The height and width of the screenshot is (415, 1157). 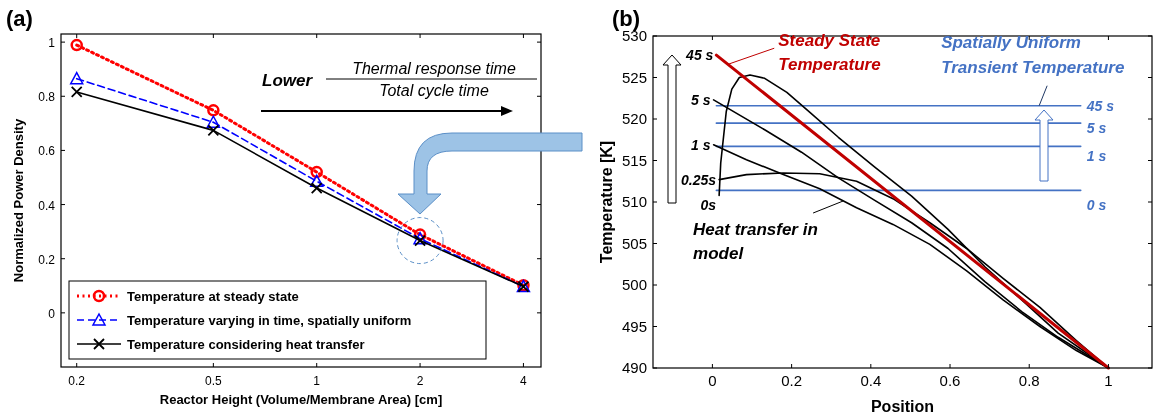 I want to click on x-tick-label: 0, so click(x=712, y=380).